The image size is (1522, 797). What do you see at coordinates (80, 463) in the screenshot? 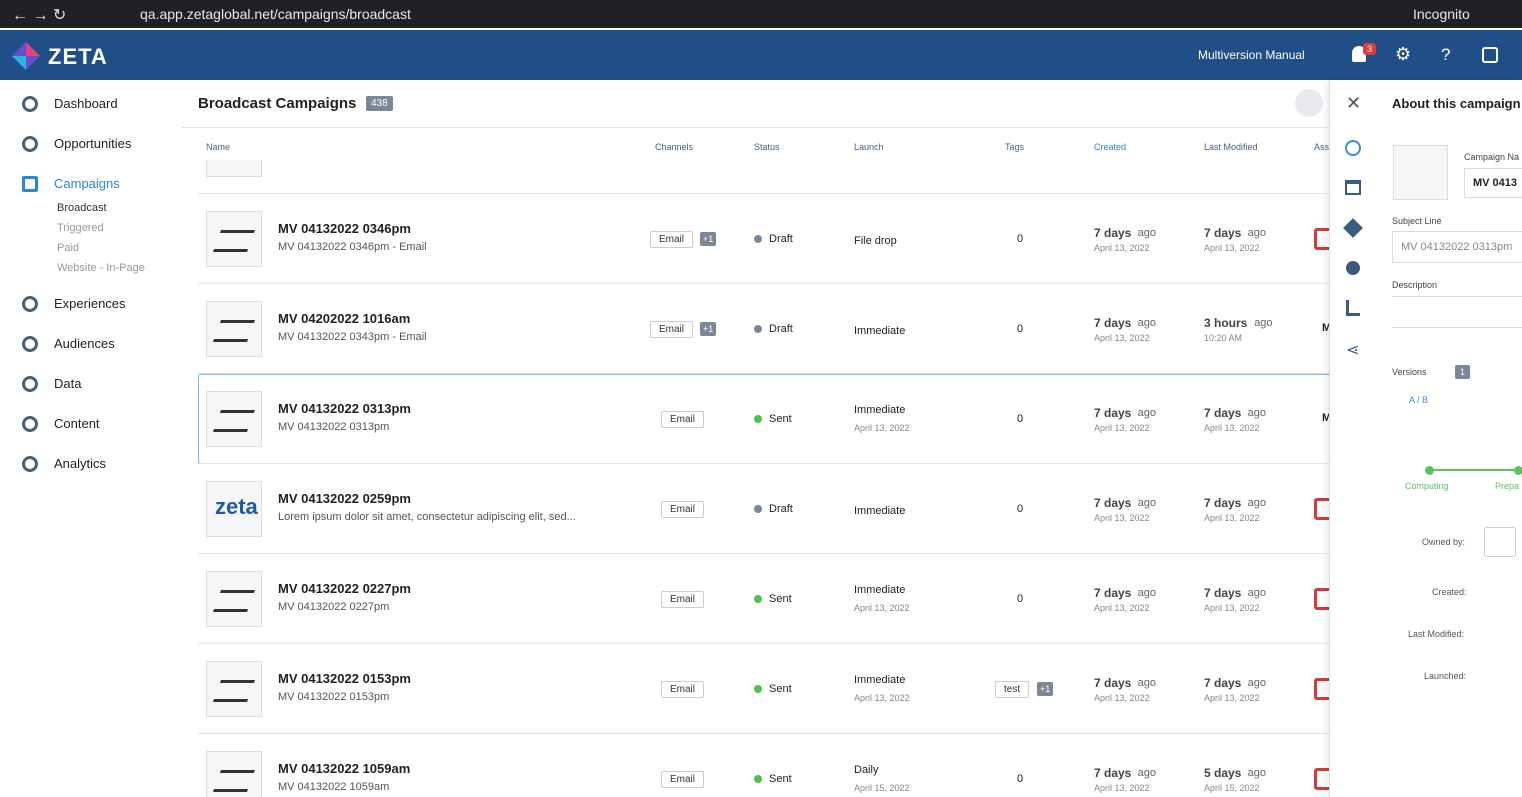
I see `nav-item: Analytics` at bounding box center [80, 463].